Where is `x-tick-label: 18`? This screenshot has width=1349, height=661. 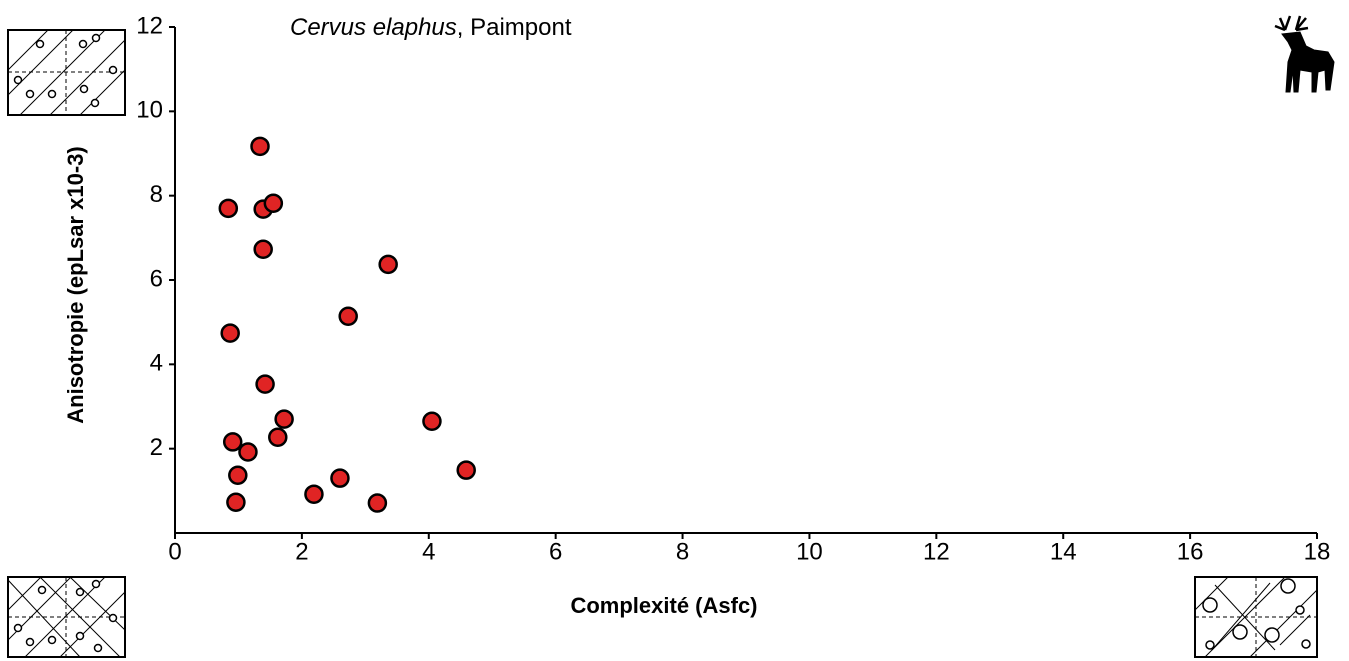
x-tick-label: 18 is located at coordinates (1317, 551).